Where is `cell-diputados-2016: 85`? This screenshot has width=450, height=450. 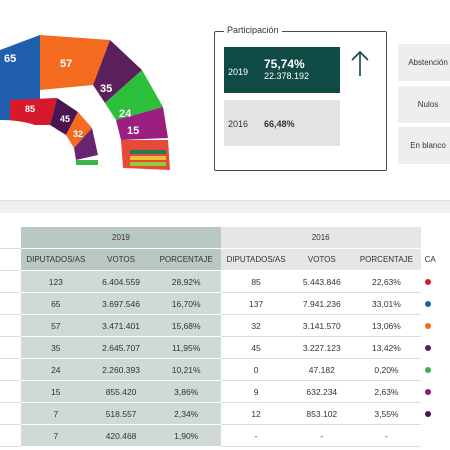 cell-diputados-2016: 85 is located at coordinates (256, 281).